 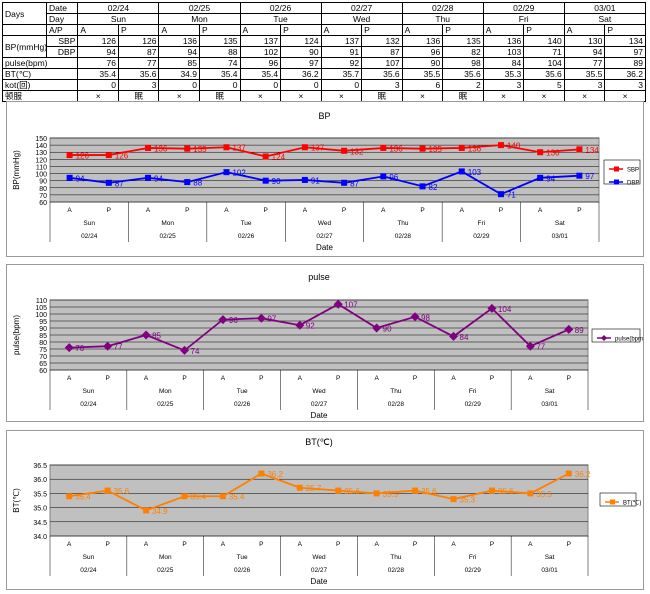 I want to click on row-label-sbp: SBP, so click(x=62, y=41).